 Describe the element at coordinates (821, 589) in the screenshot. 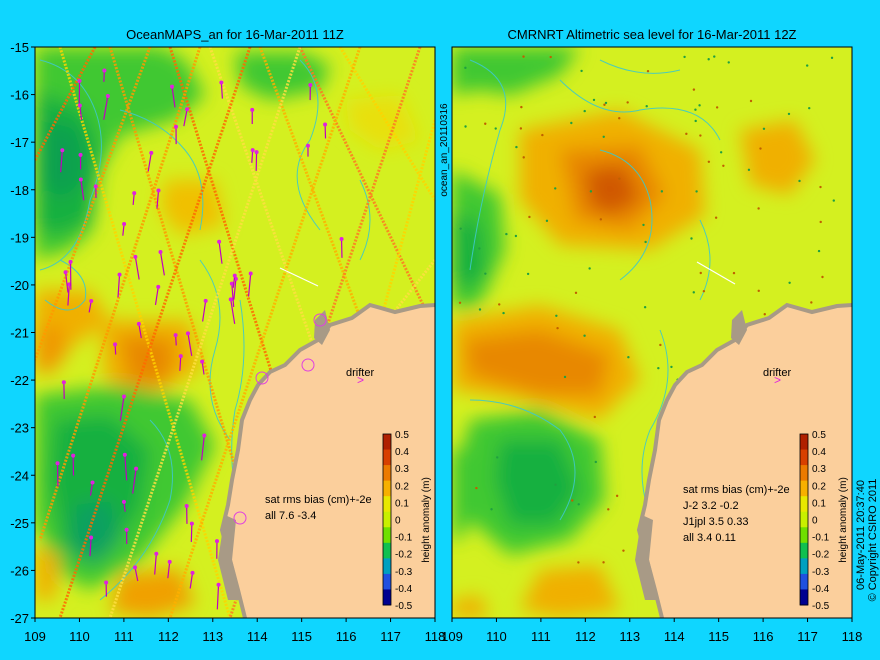

I see `colorbar-tick-label: -0.4` at that location.